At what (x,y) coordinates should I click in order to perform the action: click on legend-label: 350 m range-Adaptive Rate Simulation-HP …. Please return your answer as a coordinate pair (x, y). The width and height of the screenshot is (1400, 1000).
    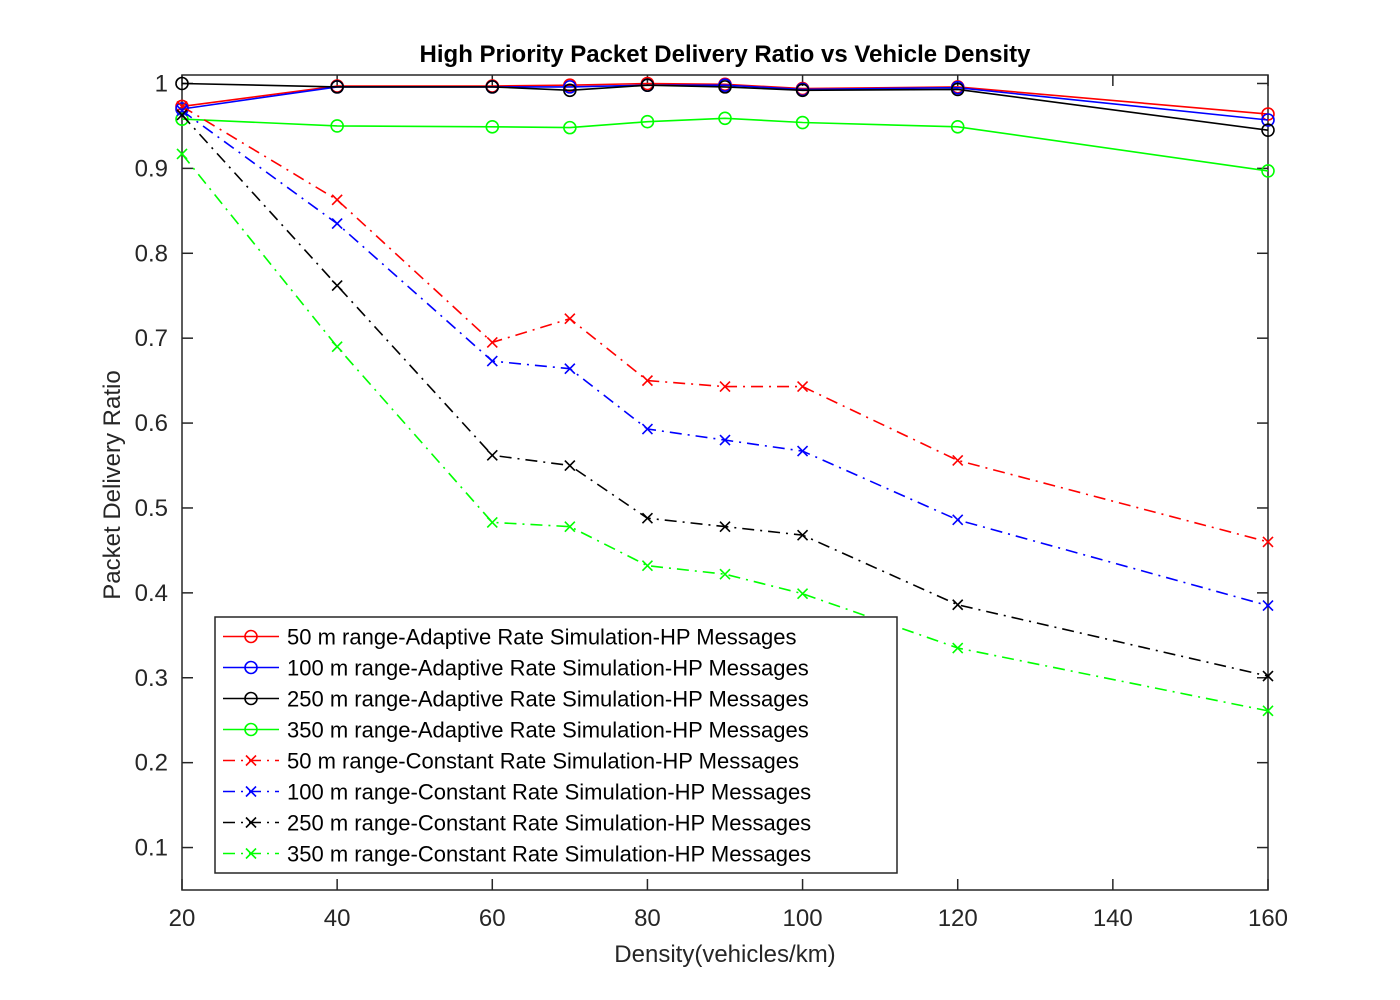
    Looking at the image, I should click on (548, 730).